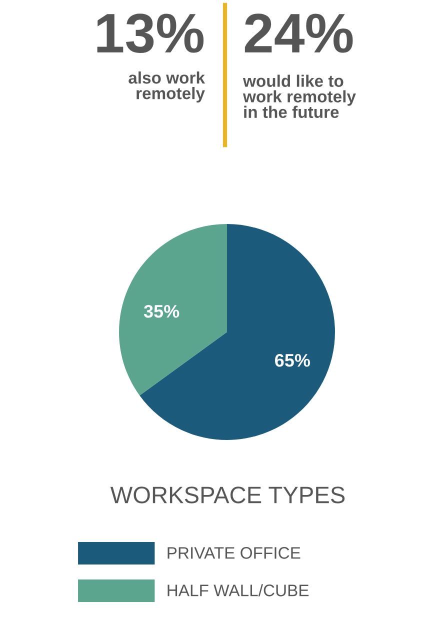 This screenshot has height=619, width=421. What do you see at coordinates (298, 33) in the screenshot?
I see `text: 24%` at bounding box center [298, 33].